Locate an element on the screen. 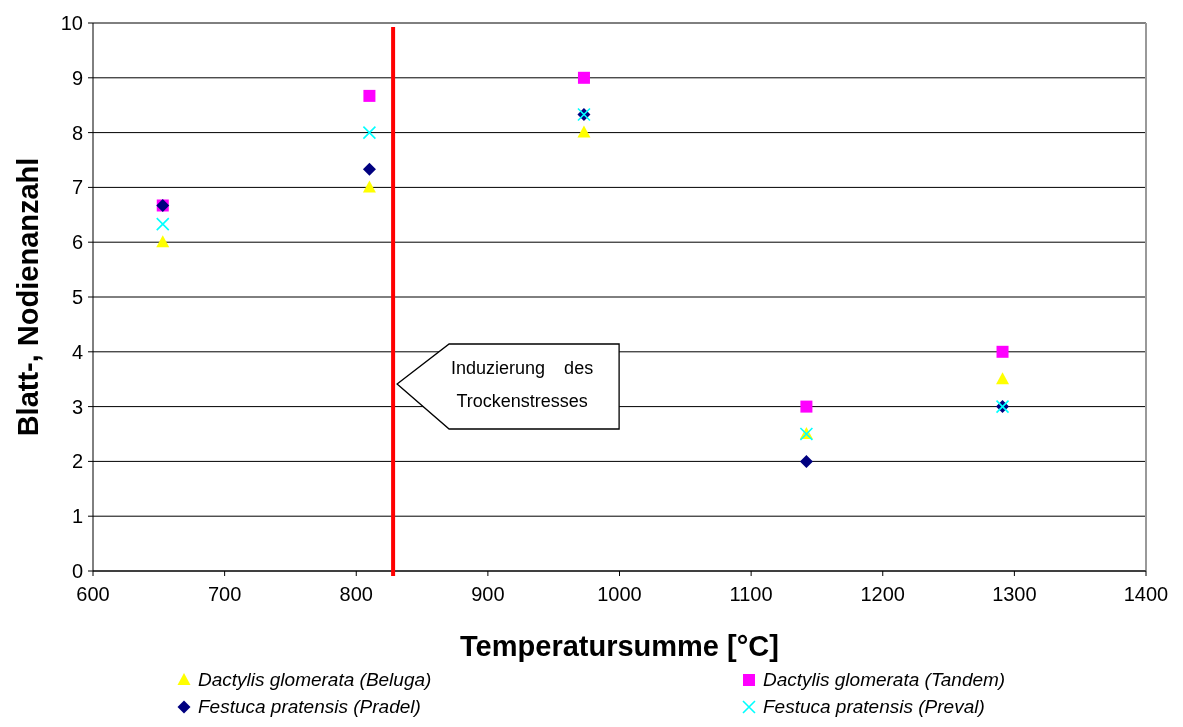 The width and height of the screenshot is (1183, 727). x-tick-label: 1400 is located at coordinates (1146, 594).